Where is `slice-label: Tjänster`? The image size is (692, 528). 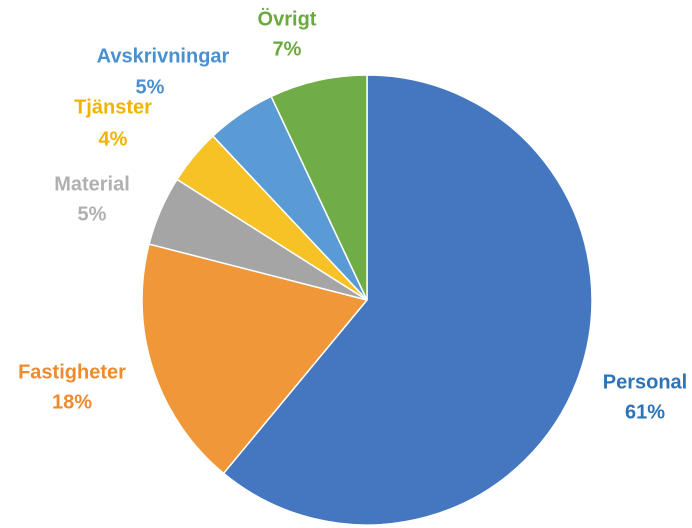
slice-label: Tjänster is located at coordinates (113, 107).